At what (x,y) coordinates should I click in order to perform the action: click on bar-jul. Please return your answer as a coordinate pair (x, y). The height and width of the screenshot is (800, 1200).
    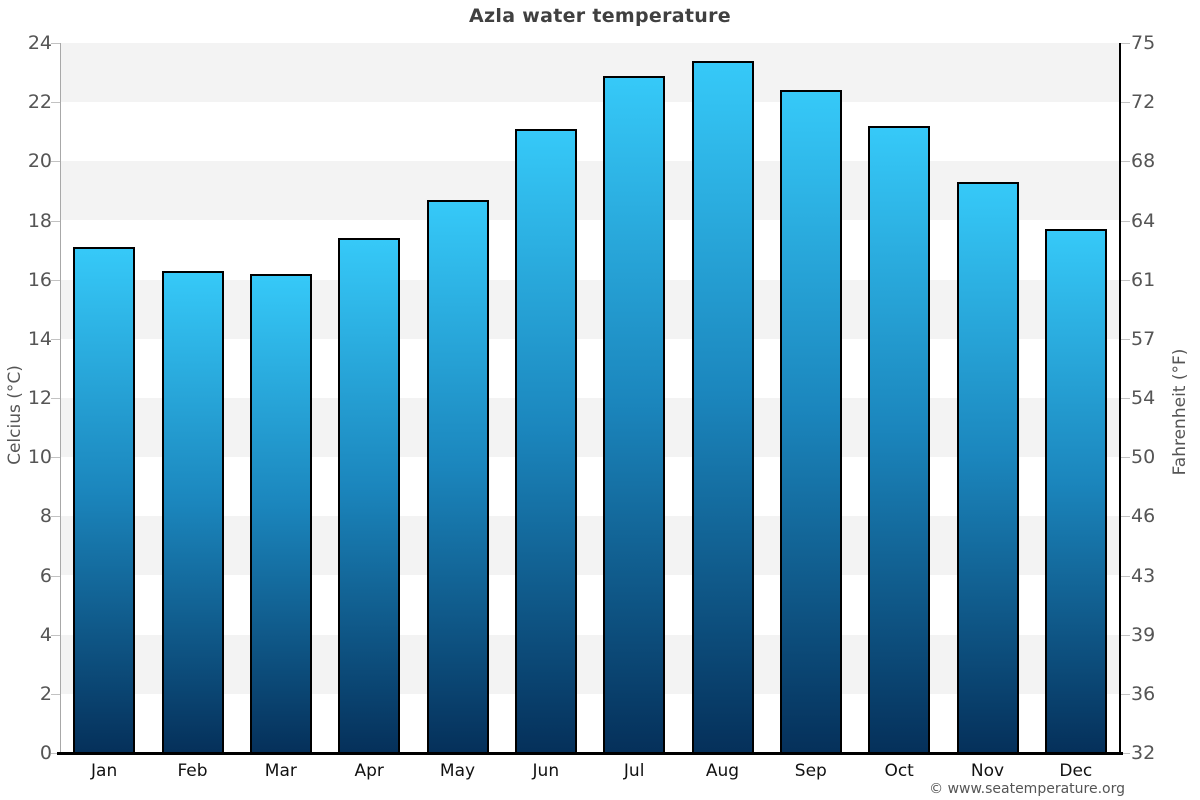
    Looking at the image, I should click on (634, 414).